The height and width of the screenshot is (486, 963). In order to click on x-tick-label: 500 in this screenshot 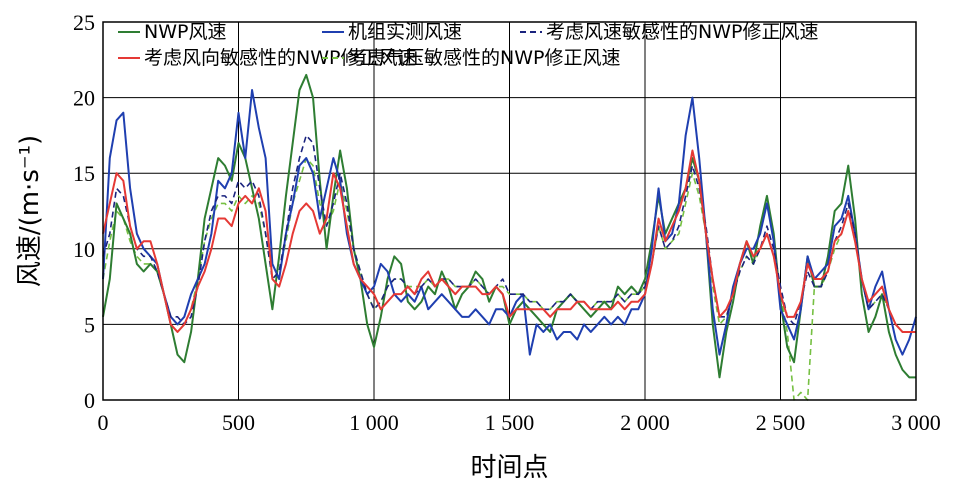, I will do `click(238, 422)`.